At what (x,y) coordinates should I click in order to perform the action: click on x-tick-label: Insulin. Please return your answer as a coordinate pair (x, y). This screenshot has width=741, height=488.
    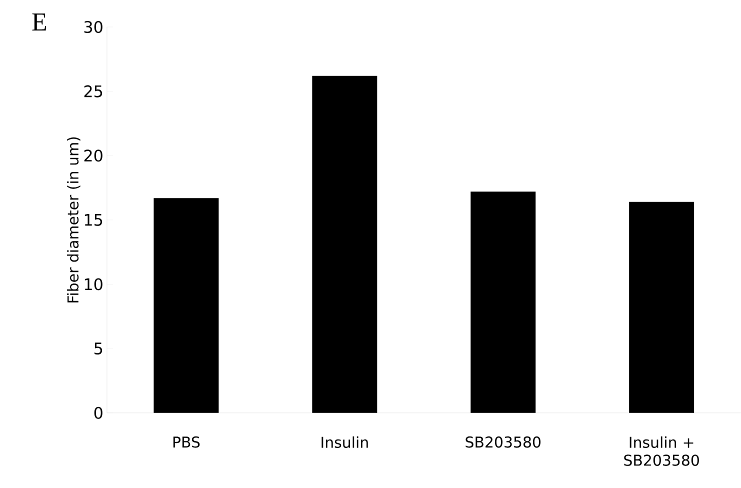
    Looking at the image, I should click on (345, 442).